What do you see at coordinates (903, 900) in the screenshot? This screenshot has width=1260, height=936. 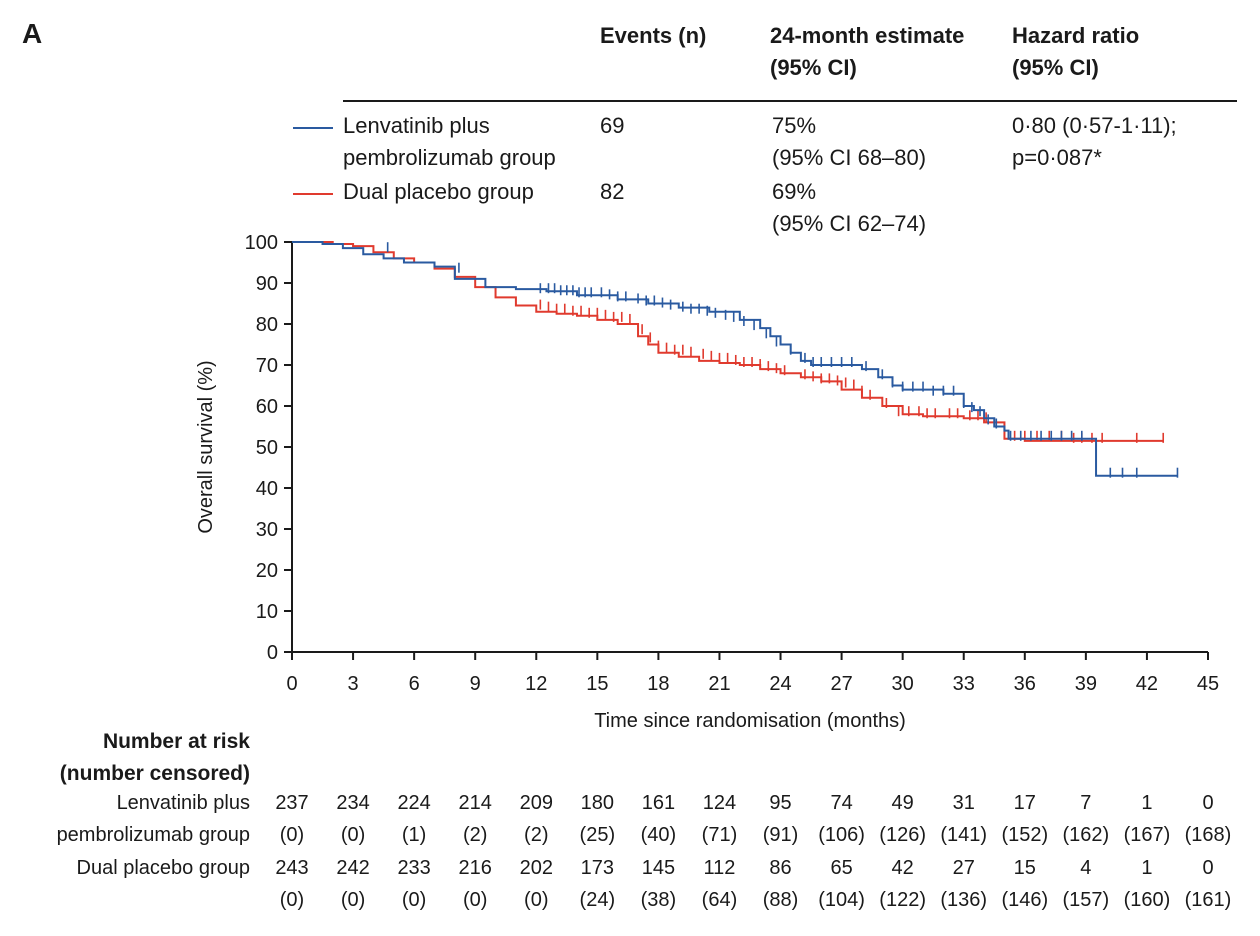 I see `censored-placebo: (122)` at bounding box center [903, 900].